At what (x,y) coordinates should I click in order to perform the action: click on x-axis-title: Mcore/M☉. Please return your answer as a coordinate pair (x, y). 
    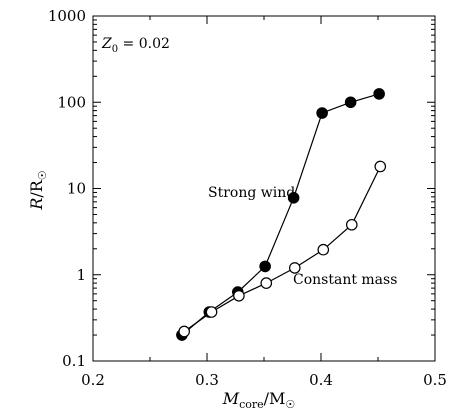
    Looking at the image, I should click on (259, 400).